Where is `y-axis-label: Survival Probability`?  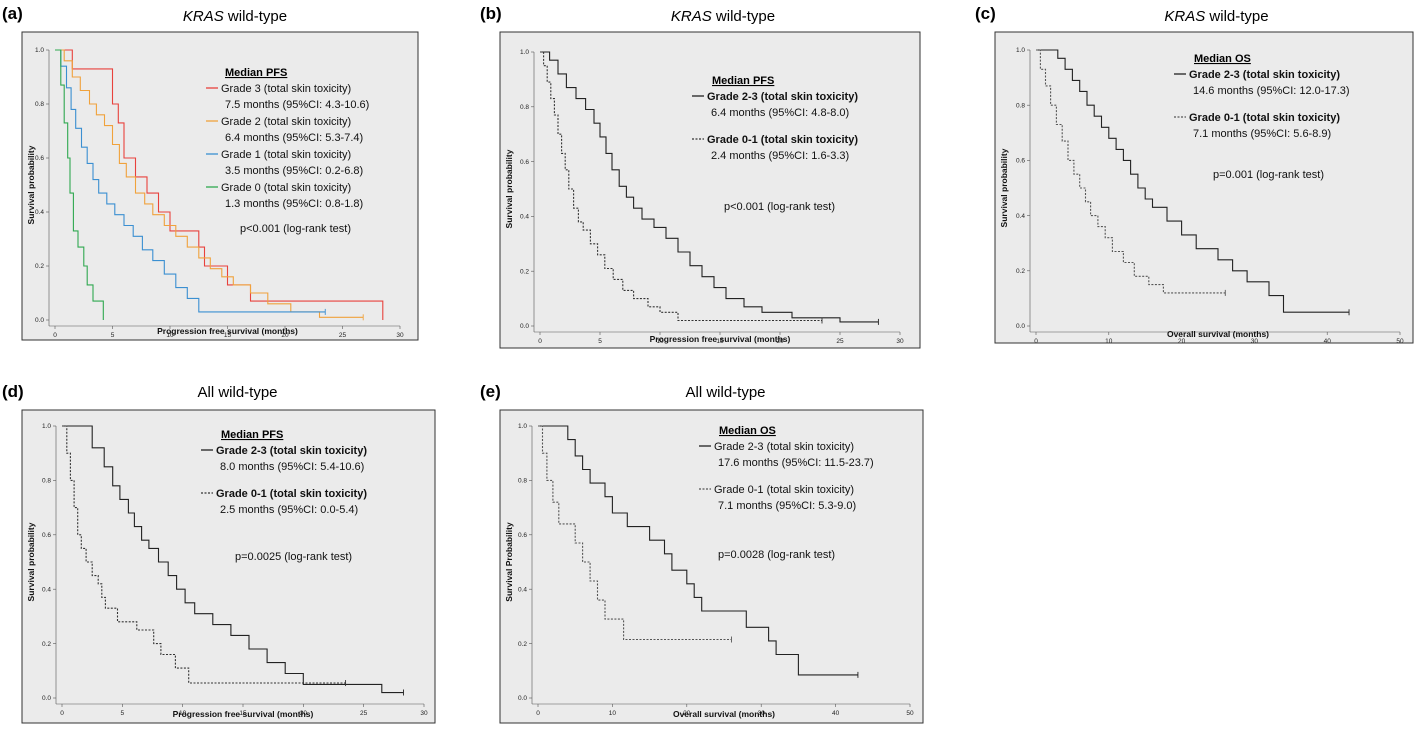 y-axis-label: Survival Probability is located at coordinates (509, 562).